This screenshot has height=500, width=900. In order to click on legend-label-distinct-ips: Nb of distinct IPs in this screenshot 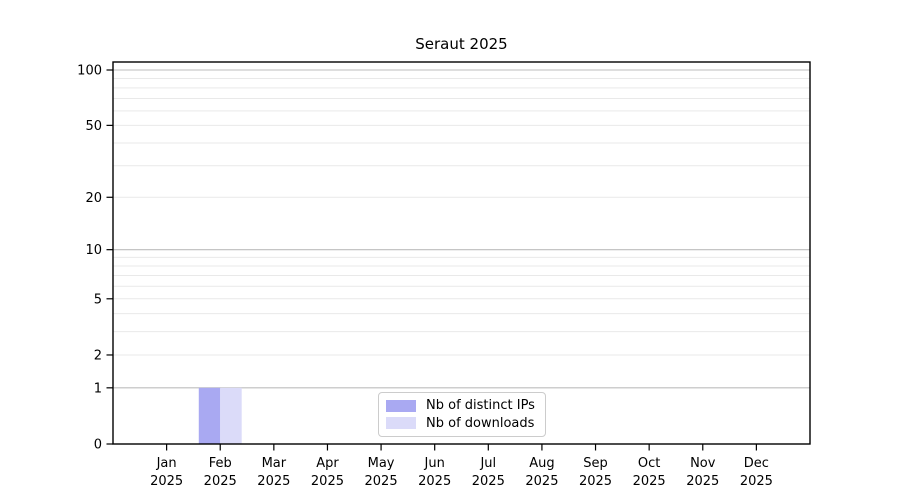, I will do `click(480, 406)`.